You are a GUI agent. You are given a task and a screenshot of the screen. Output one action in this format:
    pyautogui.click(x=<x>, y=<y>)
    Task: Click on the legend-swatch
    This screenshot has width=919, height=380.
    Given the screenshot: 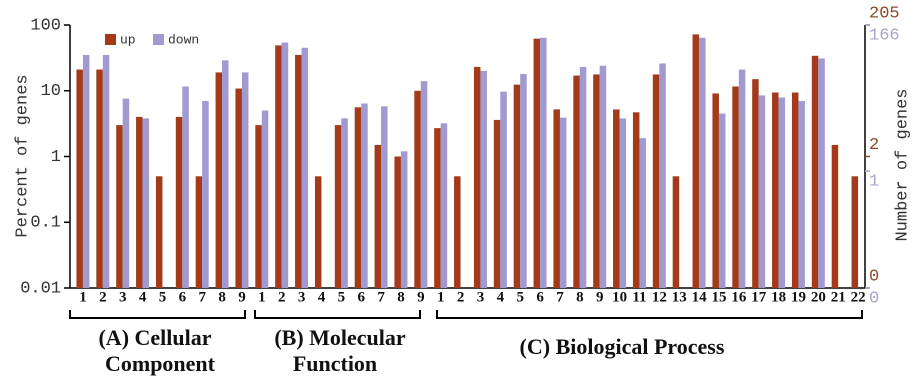 What is the action you would take?
    pyautogui.click(x=110, y=39)
    